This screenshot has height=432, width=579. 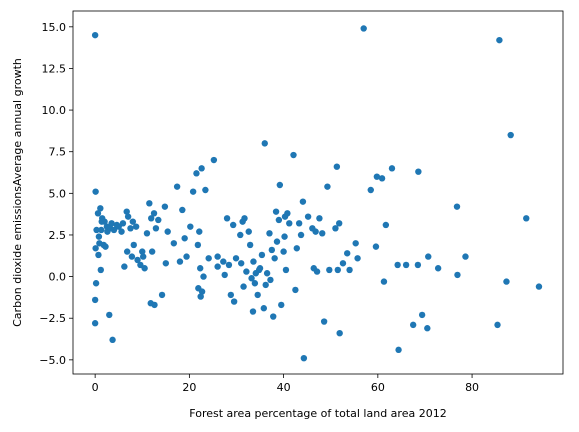 What do you see at coordinates (58, 235) in the screenshot?
I see `y-tick-label: 2.5` at bounding box center [58, 235].